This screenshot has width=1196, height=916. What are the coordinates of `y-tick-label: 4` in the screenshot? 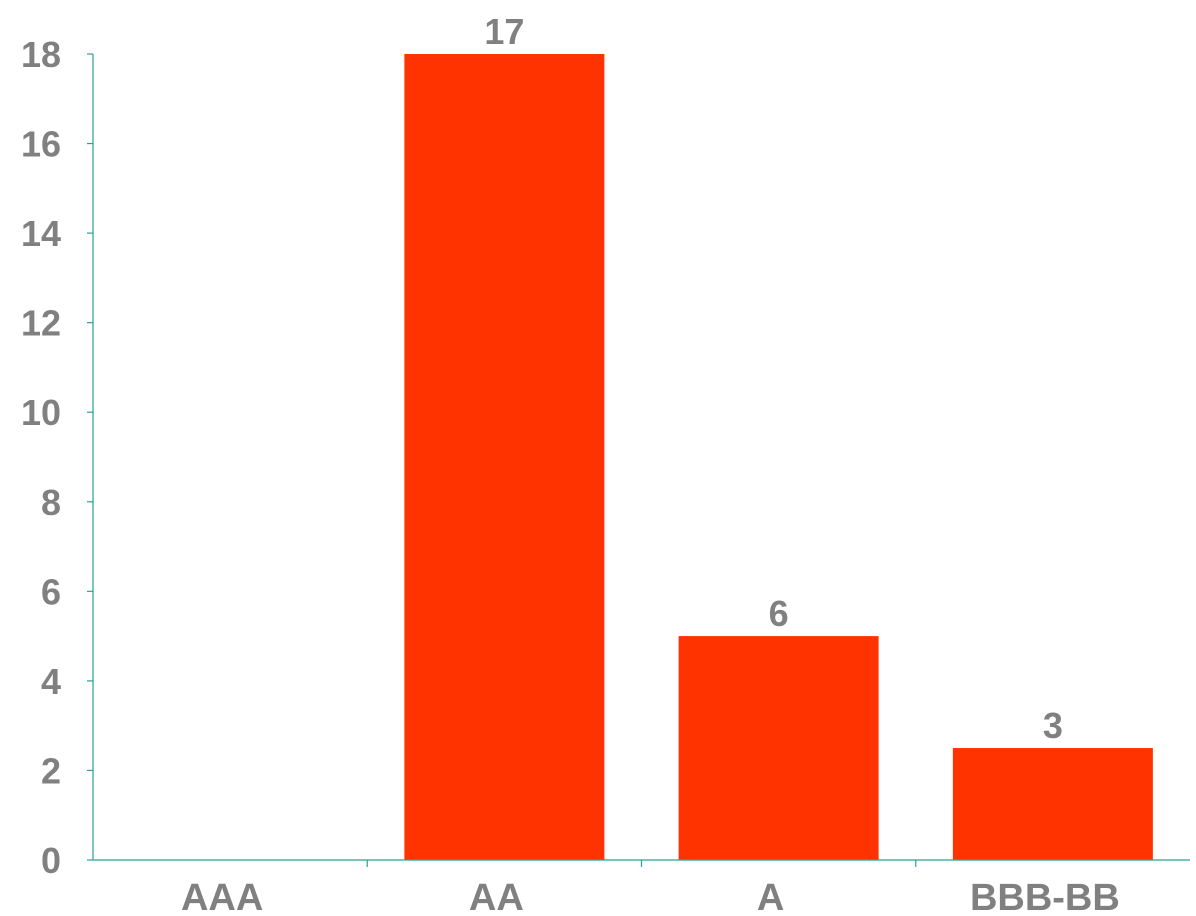 It's located at (51, 681).